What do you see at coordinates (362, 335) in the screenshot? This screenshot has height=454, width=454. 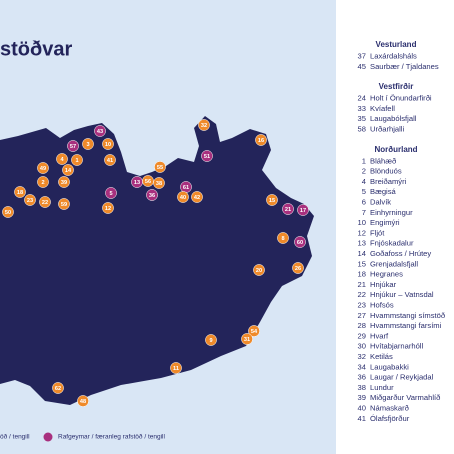 I see `station-number: 29` at bounding box center [362, 335].